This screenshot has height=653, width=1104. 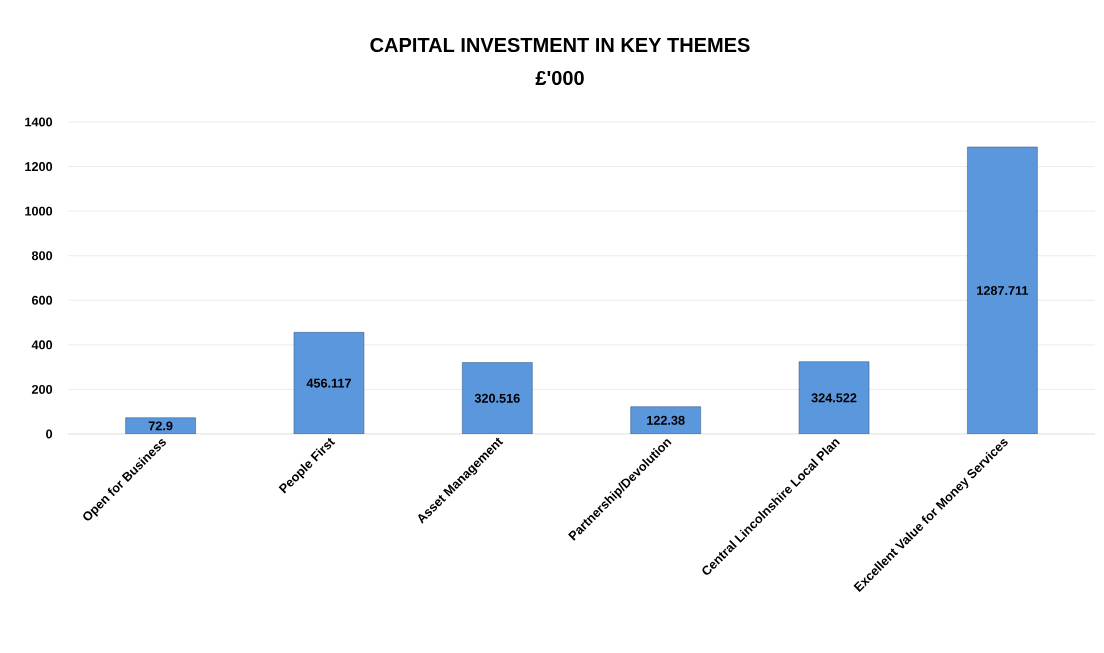 What do you see at coordinates (42, 389) in the screenshot?
I see `y-tick-label: 200` at bounding box center [42, 389].